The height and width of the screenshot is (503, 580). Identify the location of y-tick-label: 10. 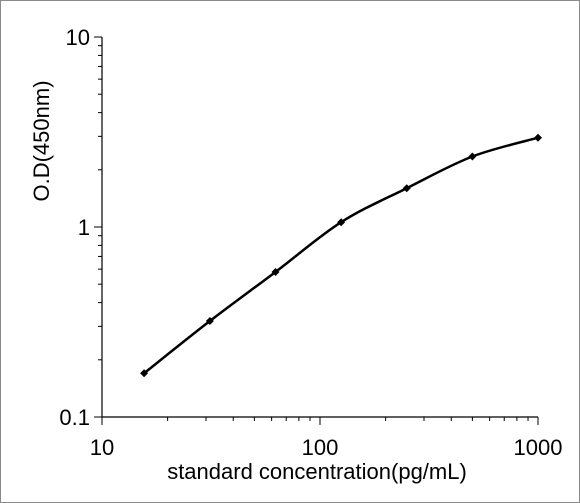
(78, 37).